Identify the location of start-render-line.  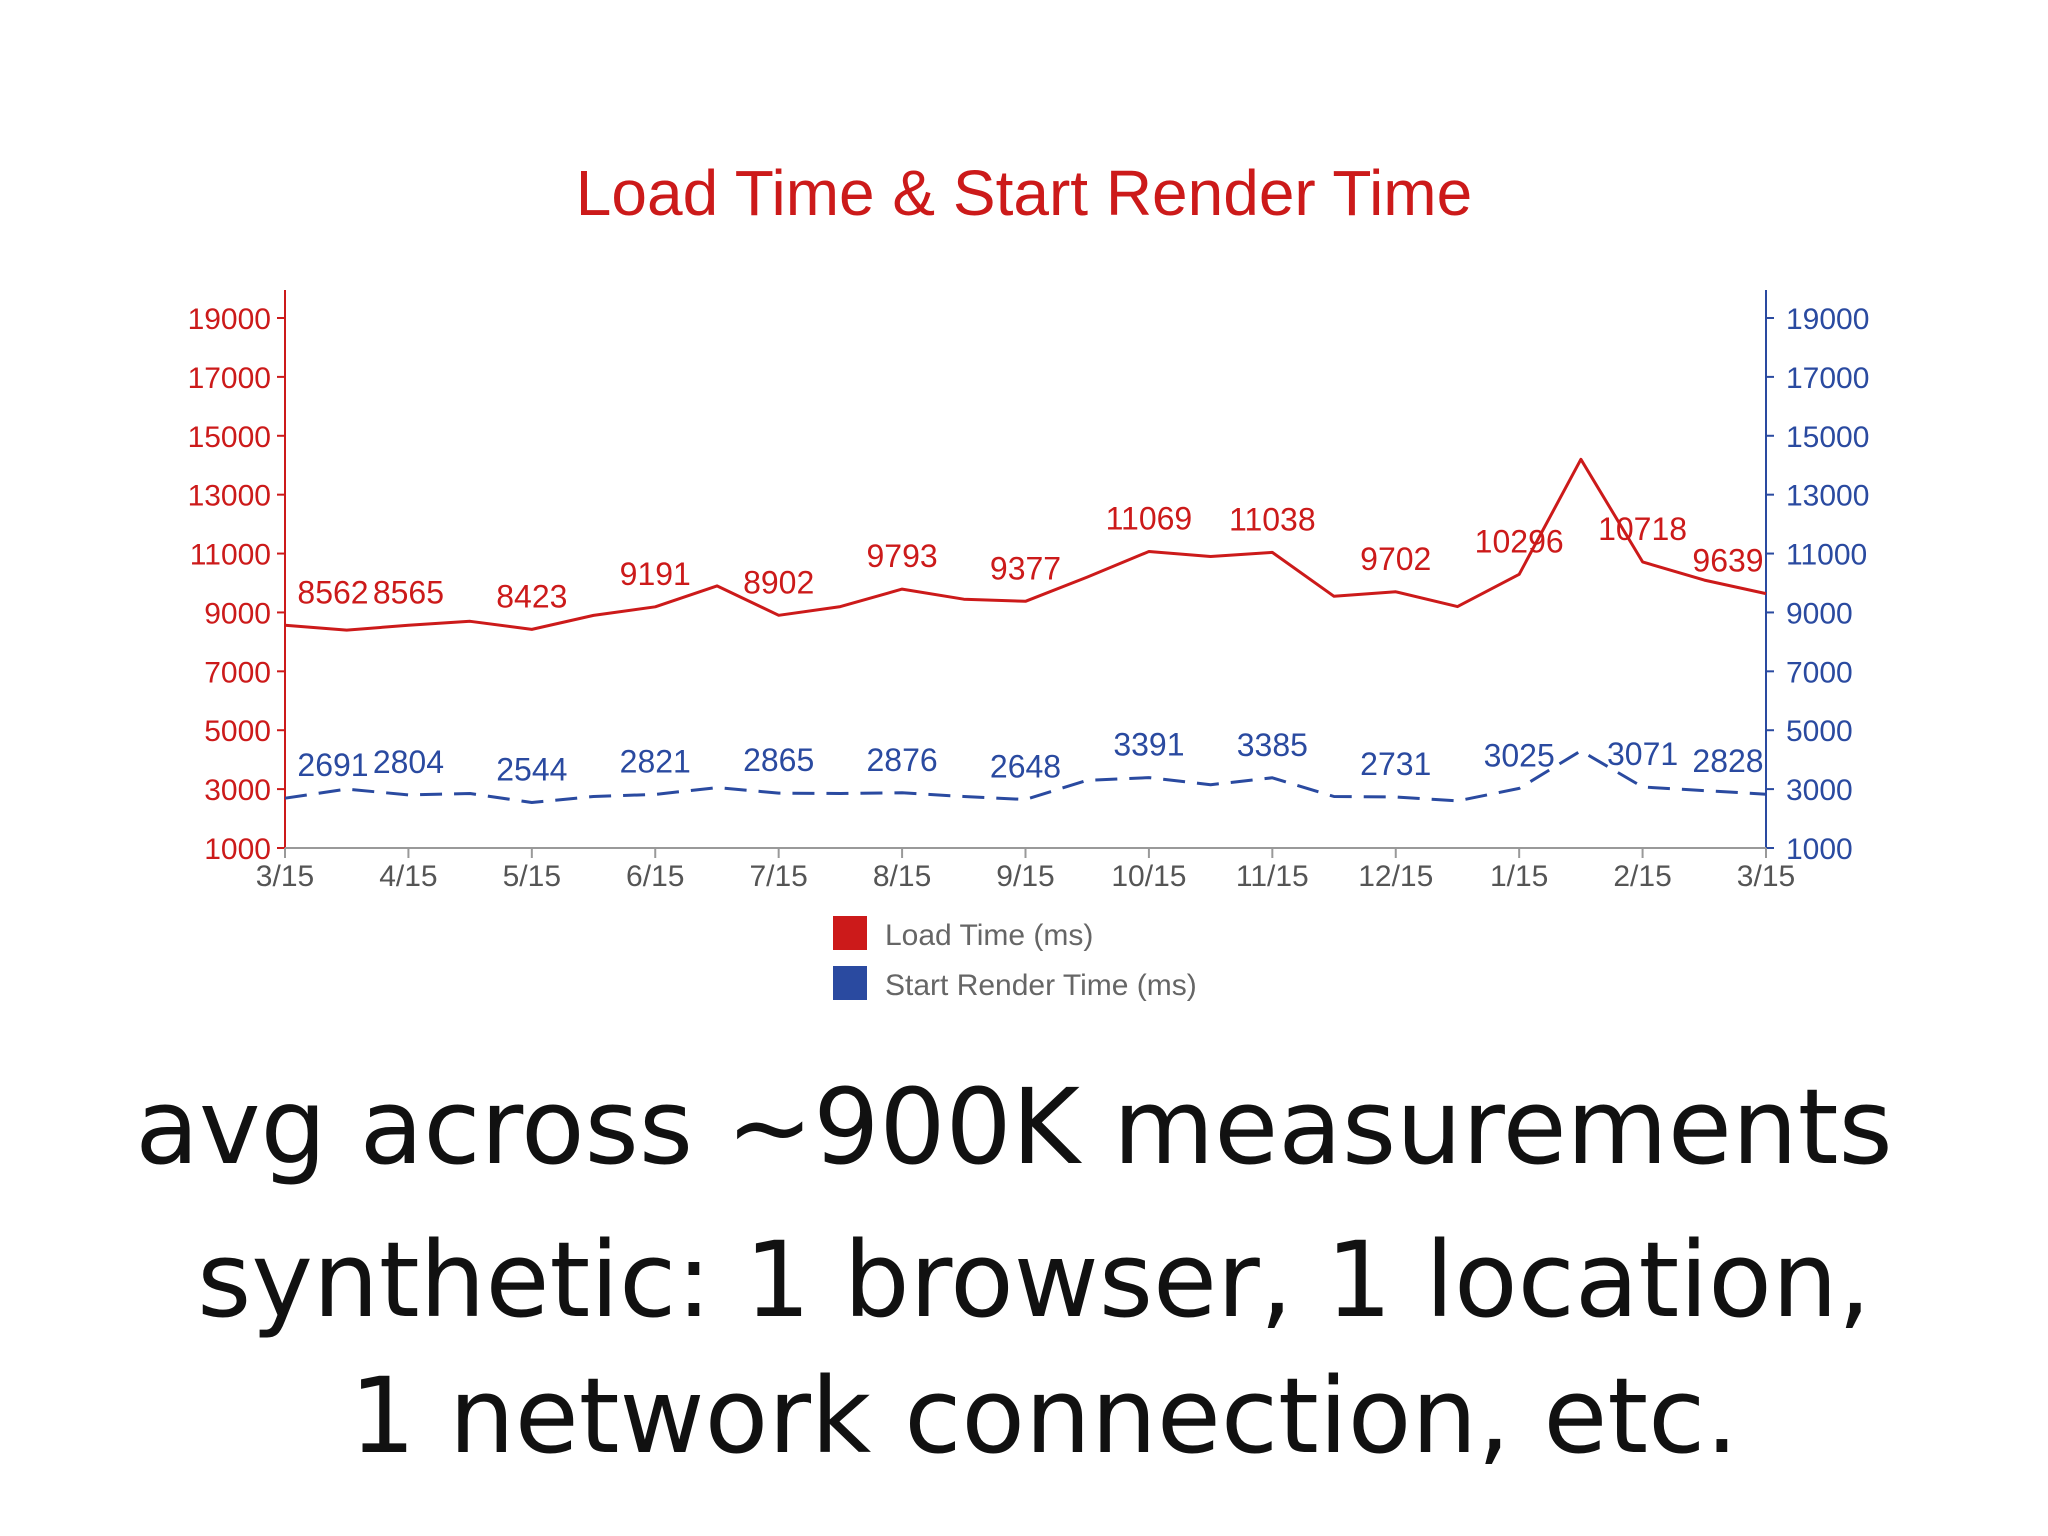
(1025, 776).